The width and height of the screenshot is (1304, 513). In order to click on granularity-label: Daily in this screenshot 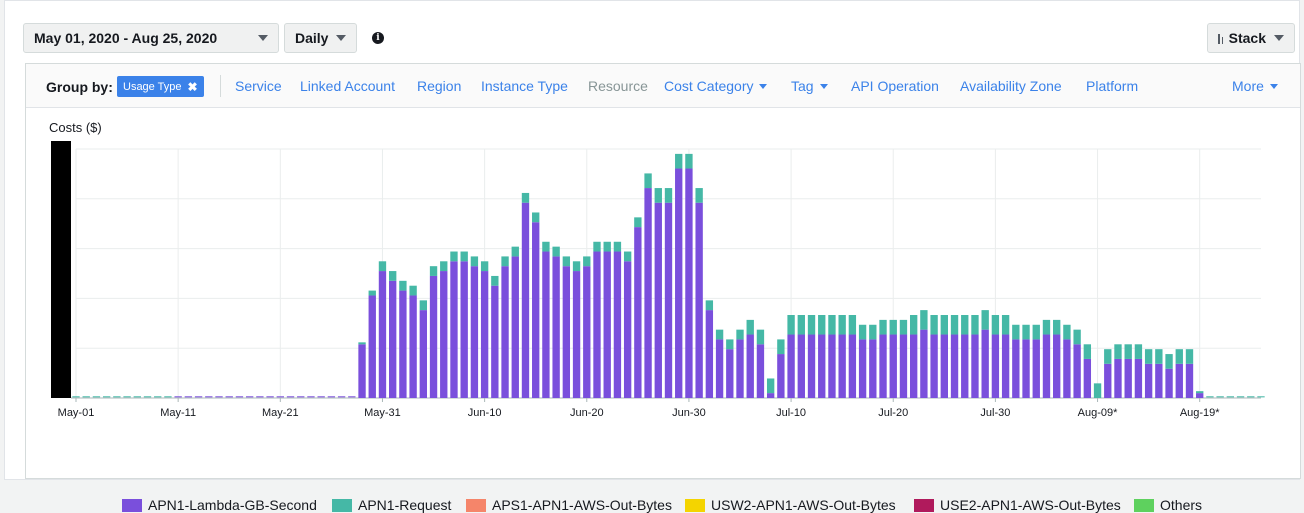, I will do `click(312, 38)`.